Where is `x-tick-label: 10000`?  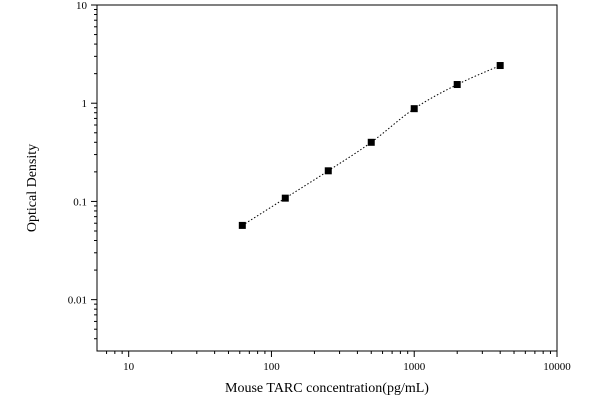
x-tick-label: 10000 is located at coordinates (557, 367).